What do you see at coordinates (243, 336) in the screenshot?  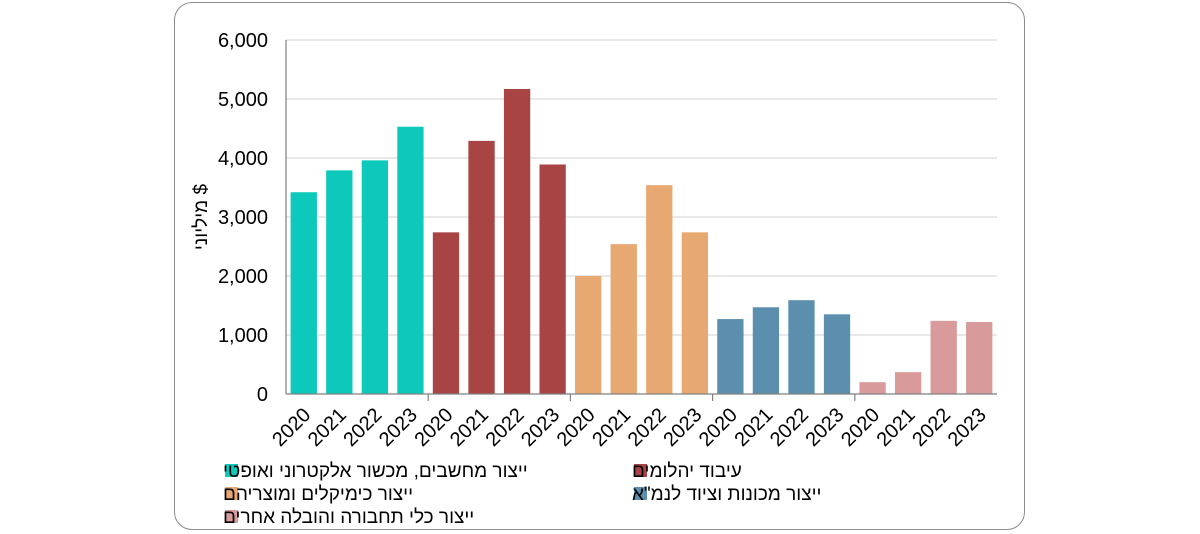 I see `y-tick-label: 1,000` at bounding box center [243, 336].